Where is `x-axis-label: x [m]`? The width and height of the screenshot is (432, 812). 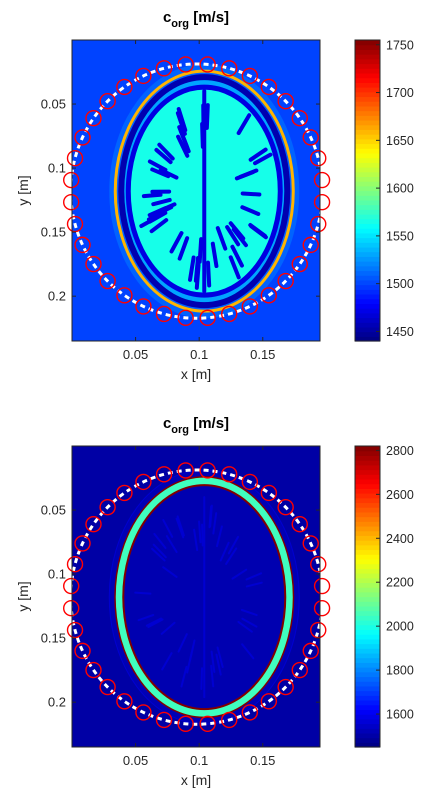 x-axis-label: x [m] is located at coordinates (196, 374).